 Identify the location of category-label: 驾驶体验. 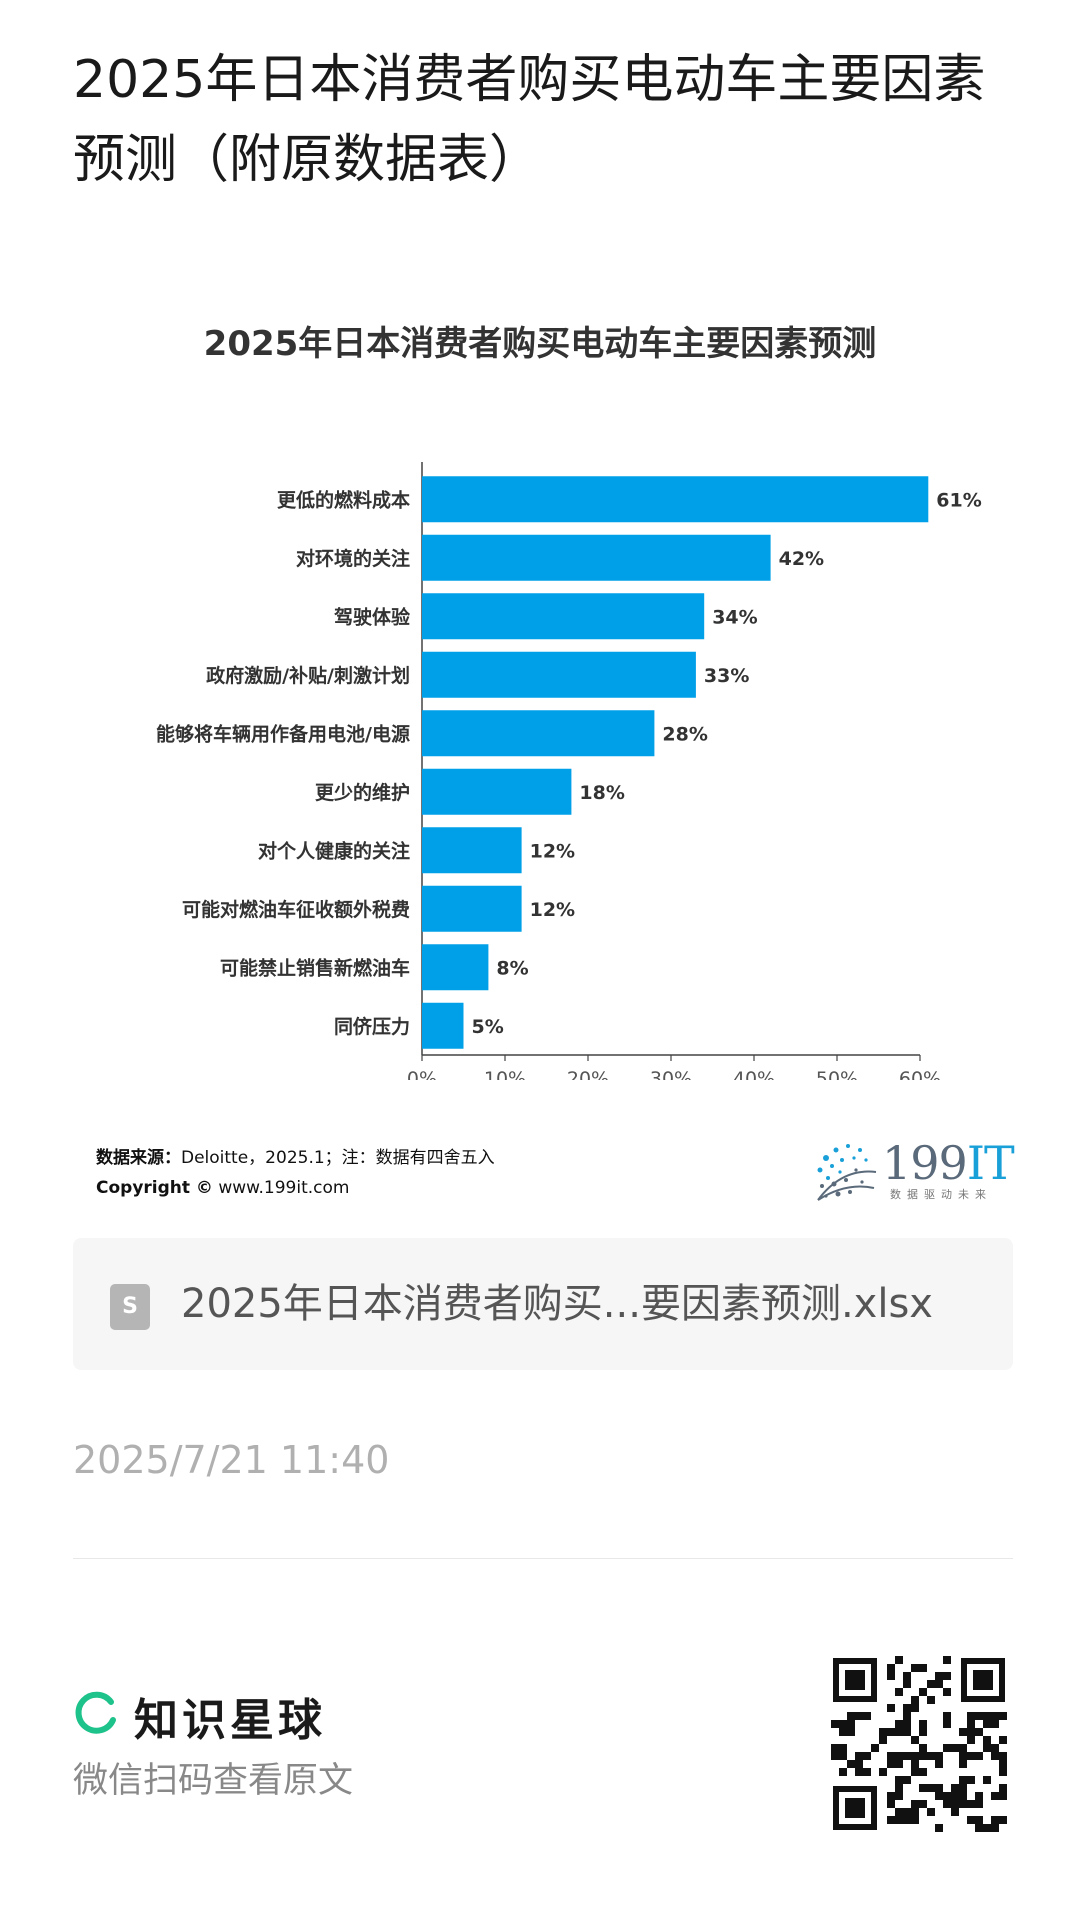
(372, 616).